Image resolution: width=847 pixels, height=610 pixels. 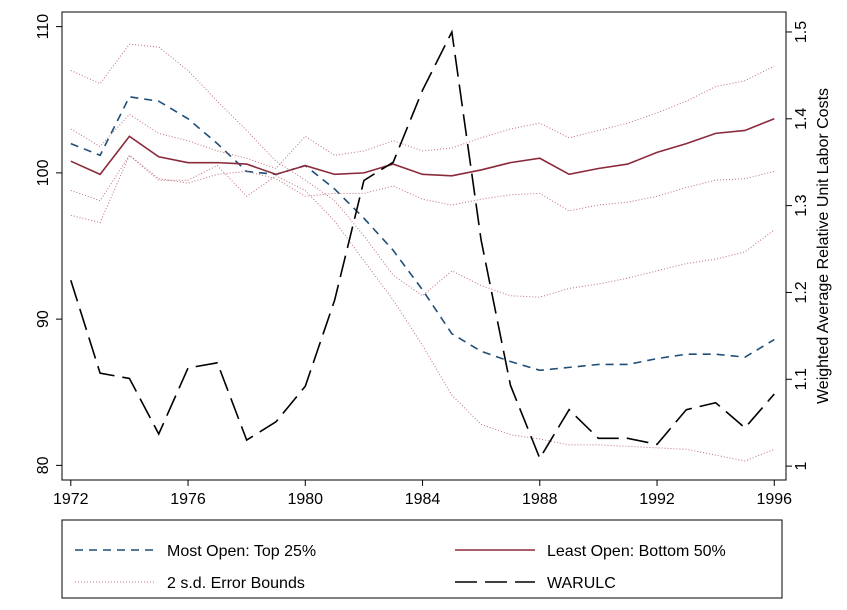 What do you see at coordinates (43, 172) in the screenshot?
I see `y-tick-label: 100` at bounding box center [43, 172].